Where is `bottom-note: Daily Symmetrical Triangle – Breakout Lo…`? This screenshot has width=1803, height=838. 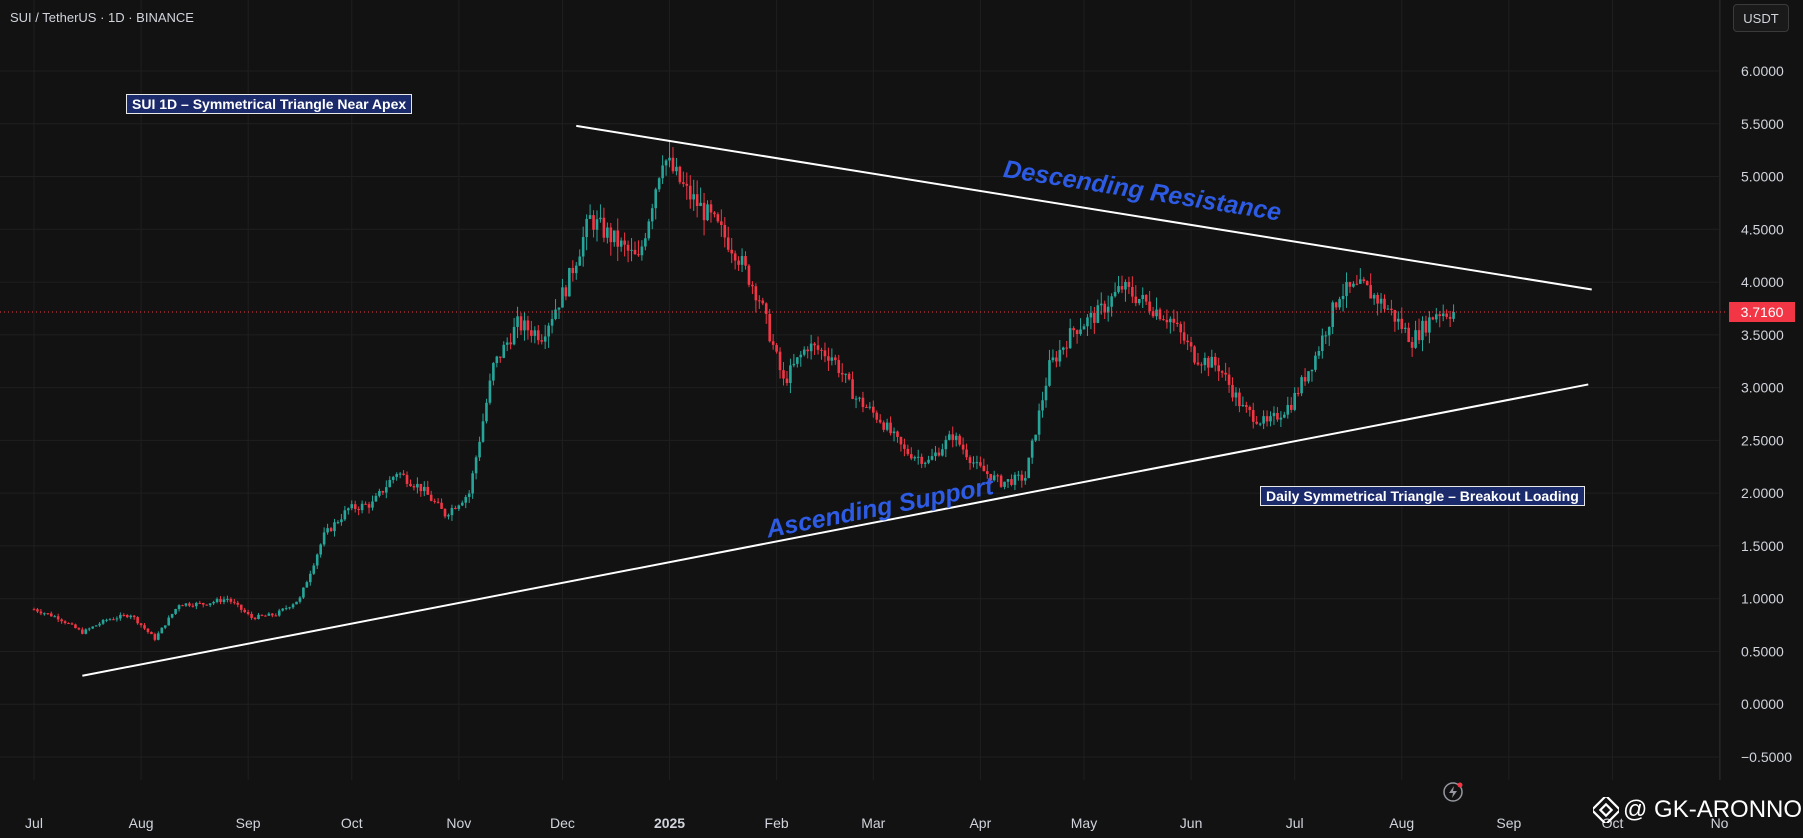
bottom-note: Daily Symmetrical Triangle – Breakout Lo… is located at coordinates (1422, 496).